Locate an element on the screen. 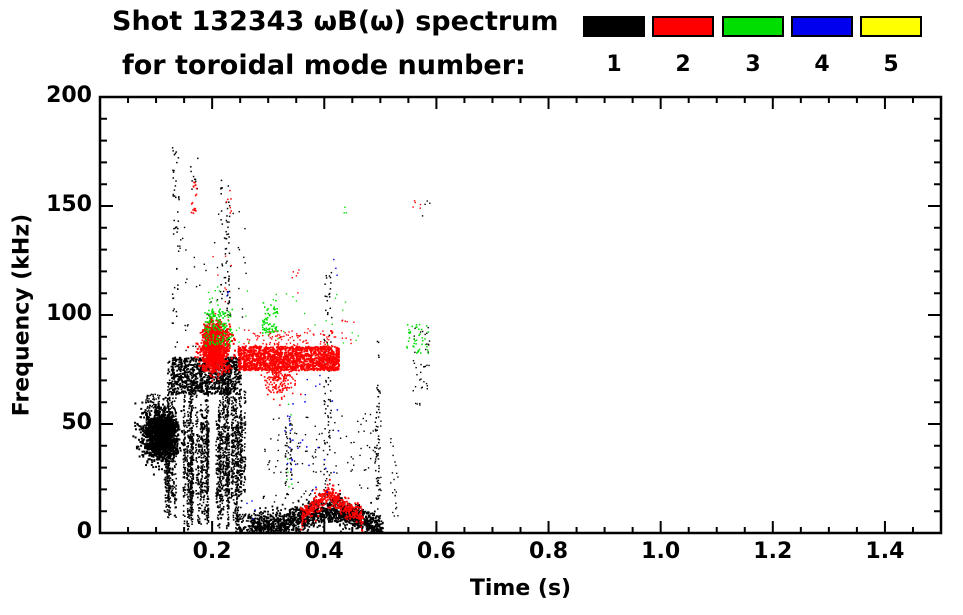 The width and height of the screenshot is (963, 615). y-tick-label: 50 is located at coordinates (76, 422).